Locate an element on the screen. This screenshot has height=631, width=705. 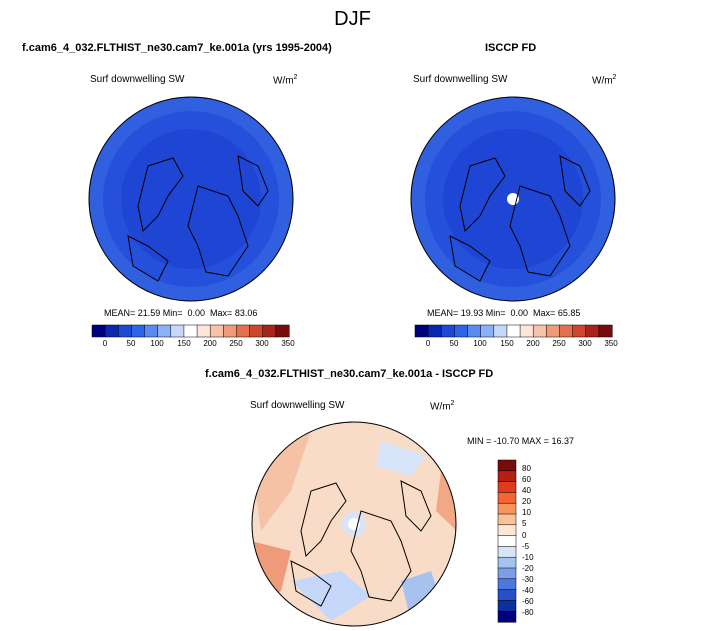
diff-tick-40: 40 is located at coordinates (526, 490).